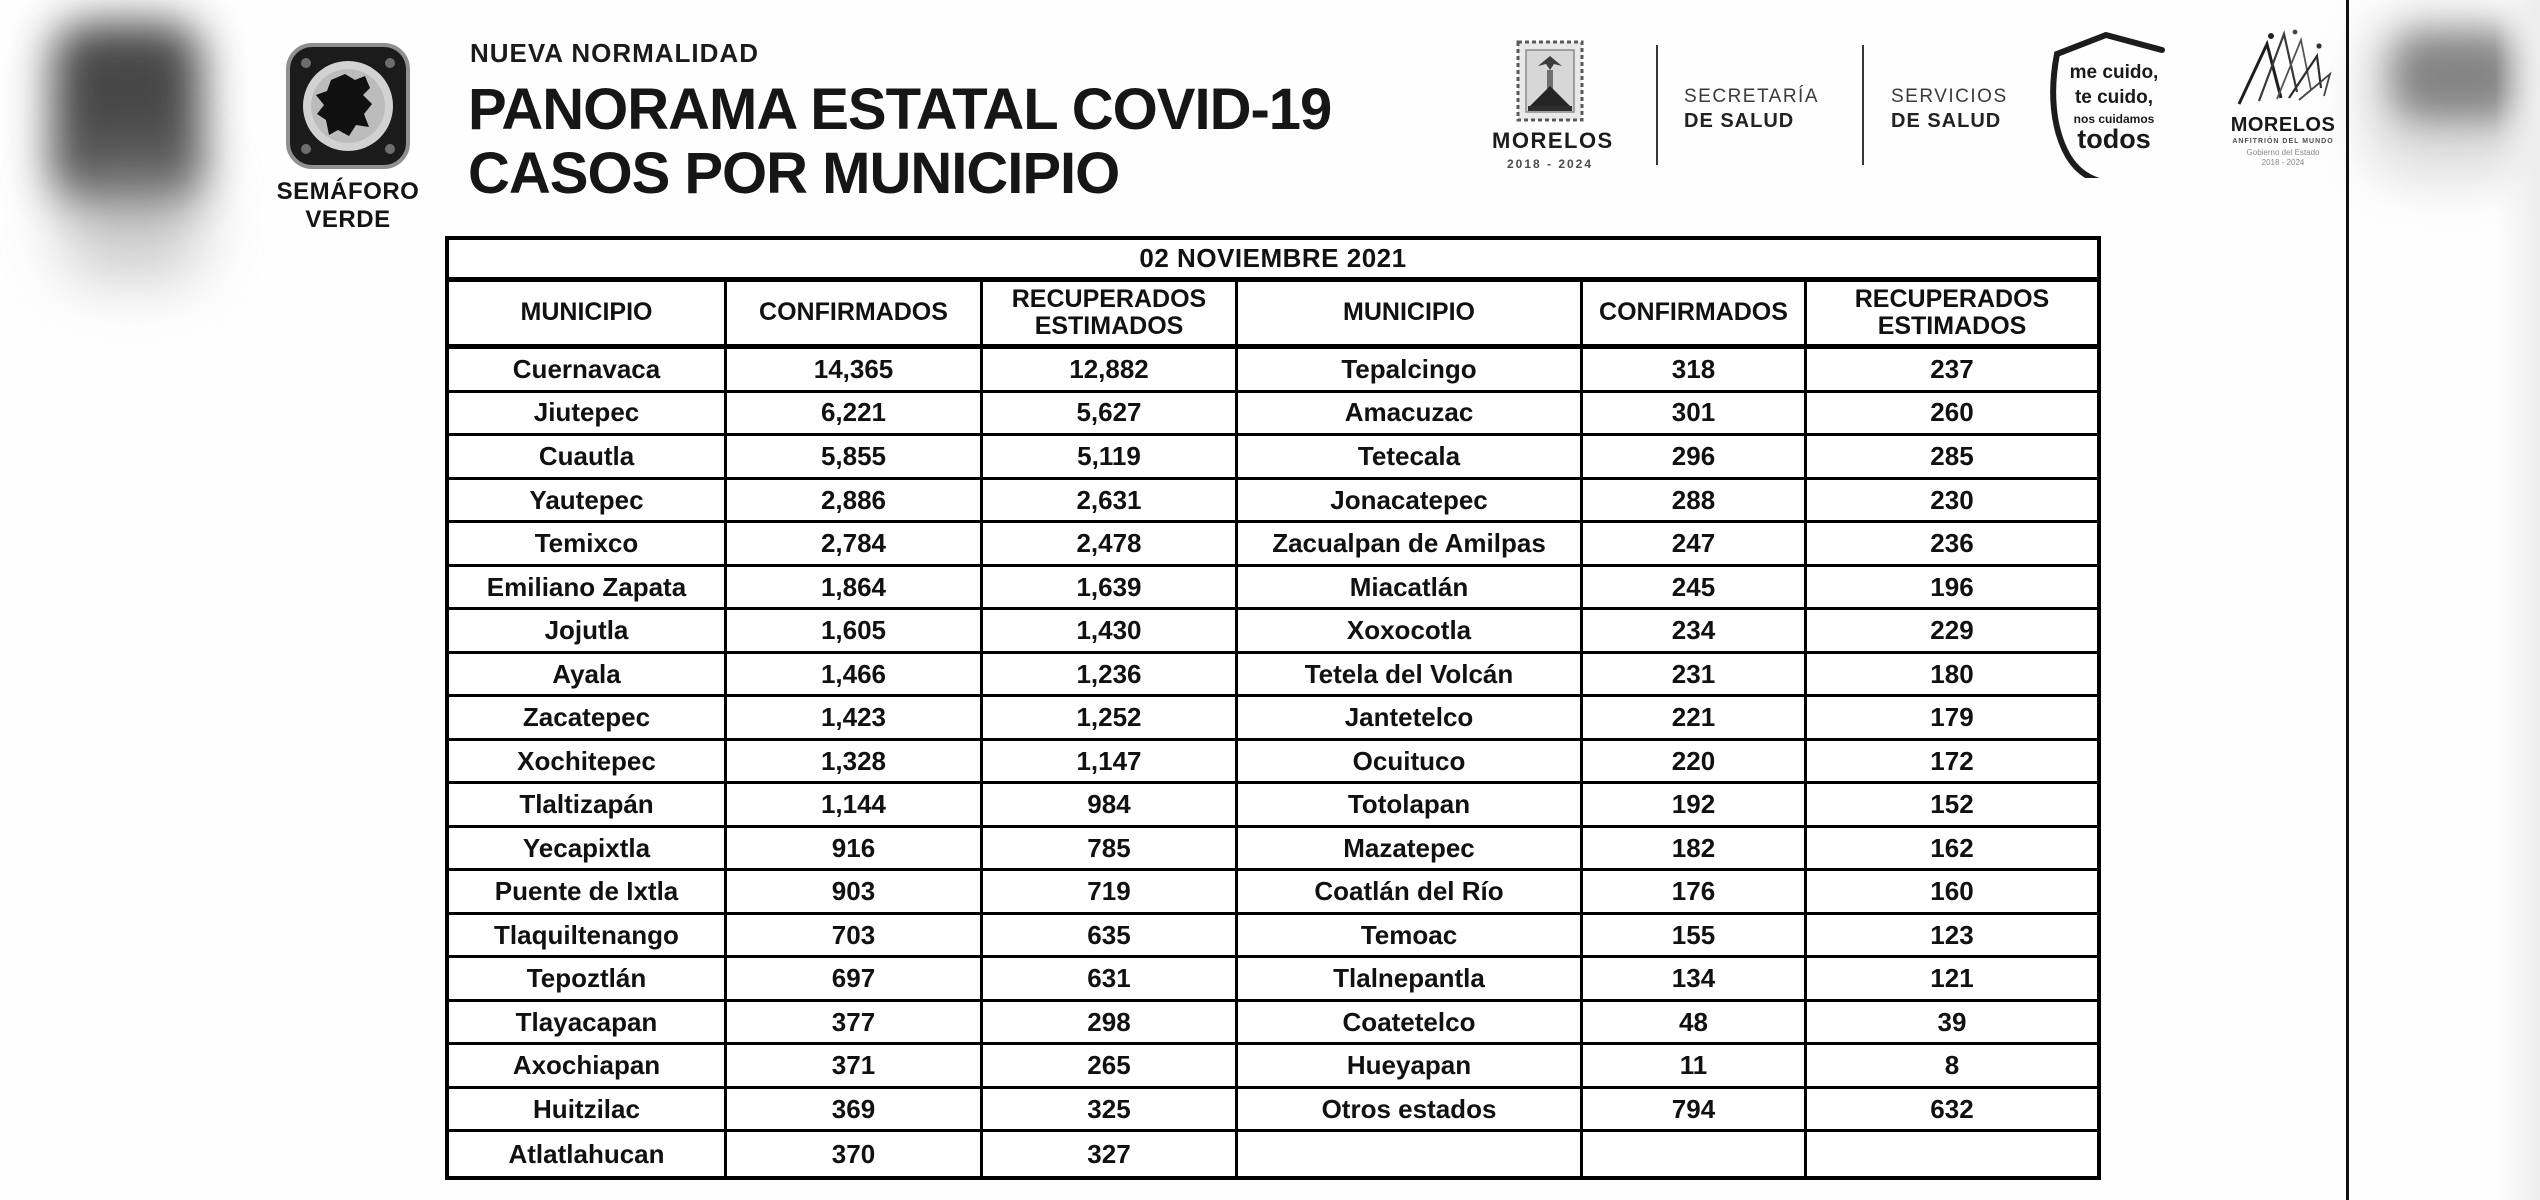 Image resolution: width=2540 pixels, height=1200 pixels. Describe the element at coordinates (855, 849) in the screenshot. I see `count-cell: 916` at that location.